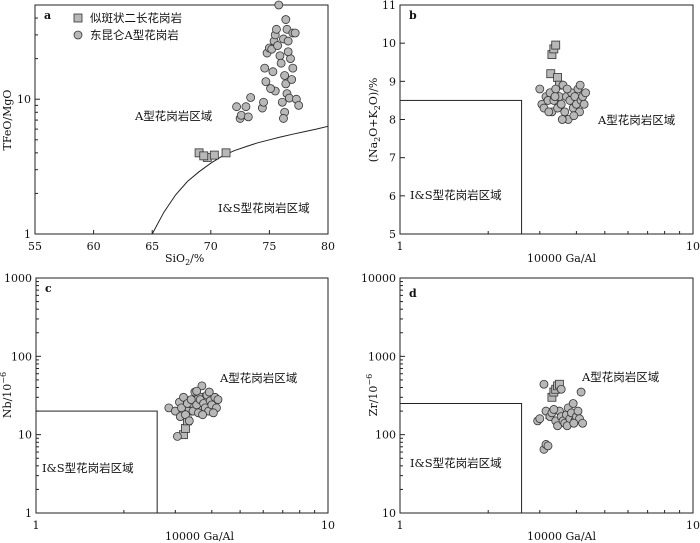 The height and width of the screenshot is (543, 700). I want to click on c-region-a-type: A型花岗岩区域, so click(258, 378).